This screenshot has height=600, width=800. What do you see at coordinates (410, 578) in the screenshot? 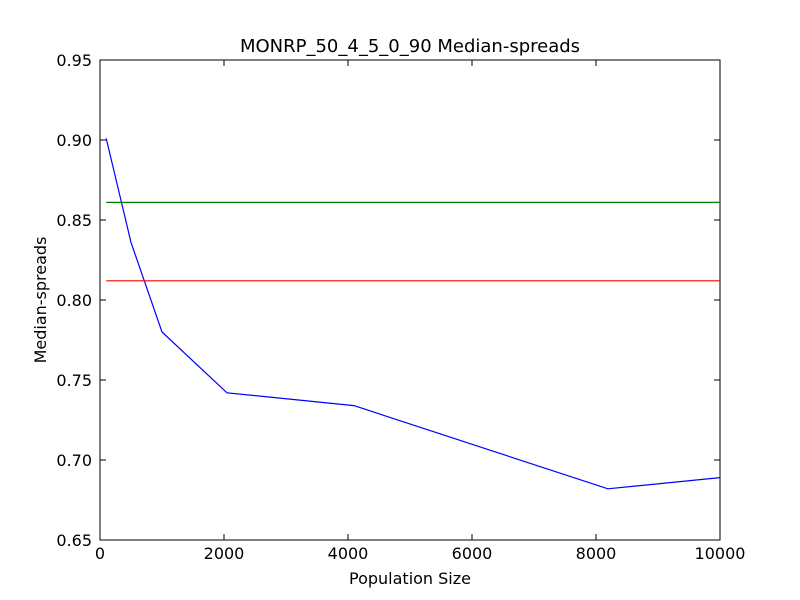
I see `x-axis-label: Population Size` at bounding box center [410, 578].